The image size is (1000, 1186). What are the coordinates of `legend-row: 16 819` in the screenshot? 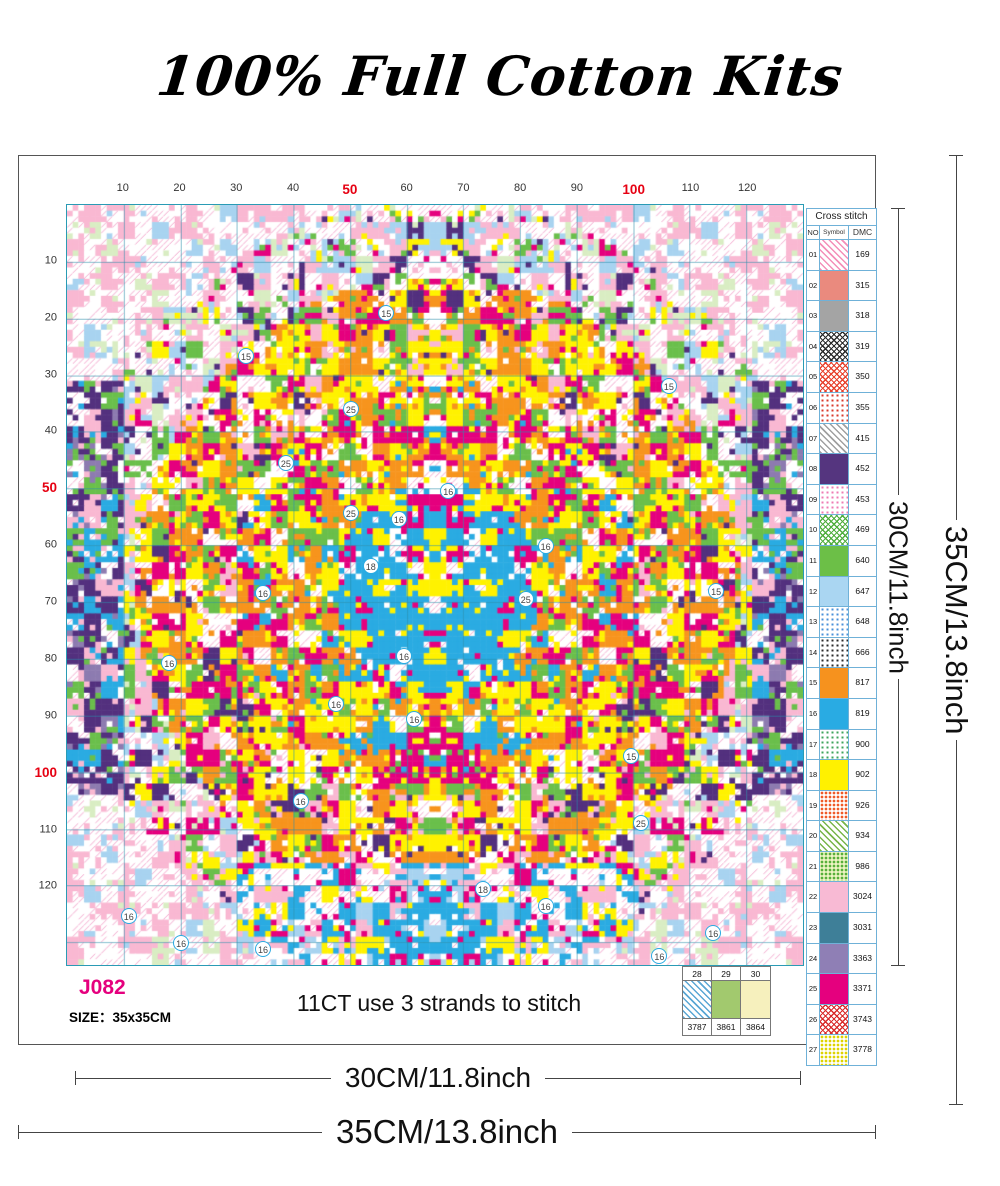 It's located at (841, 714).